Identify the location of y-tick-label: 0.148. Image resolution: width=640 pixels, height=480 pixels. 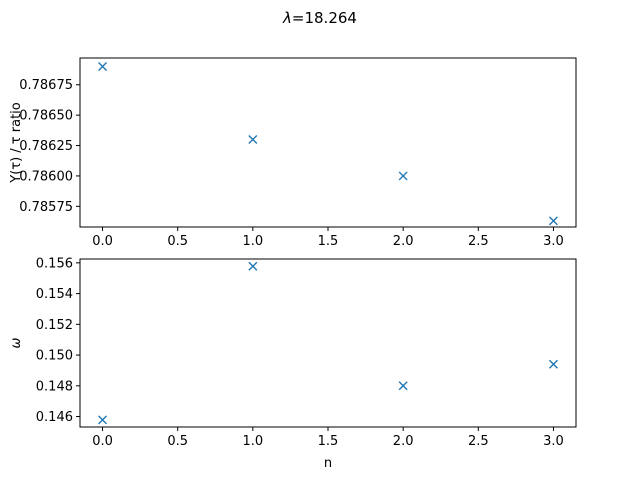
(54, 386).